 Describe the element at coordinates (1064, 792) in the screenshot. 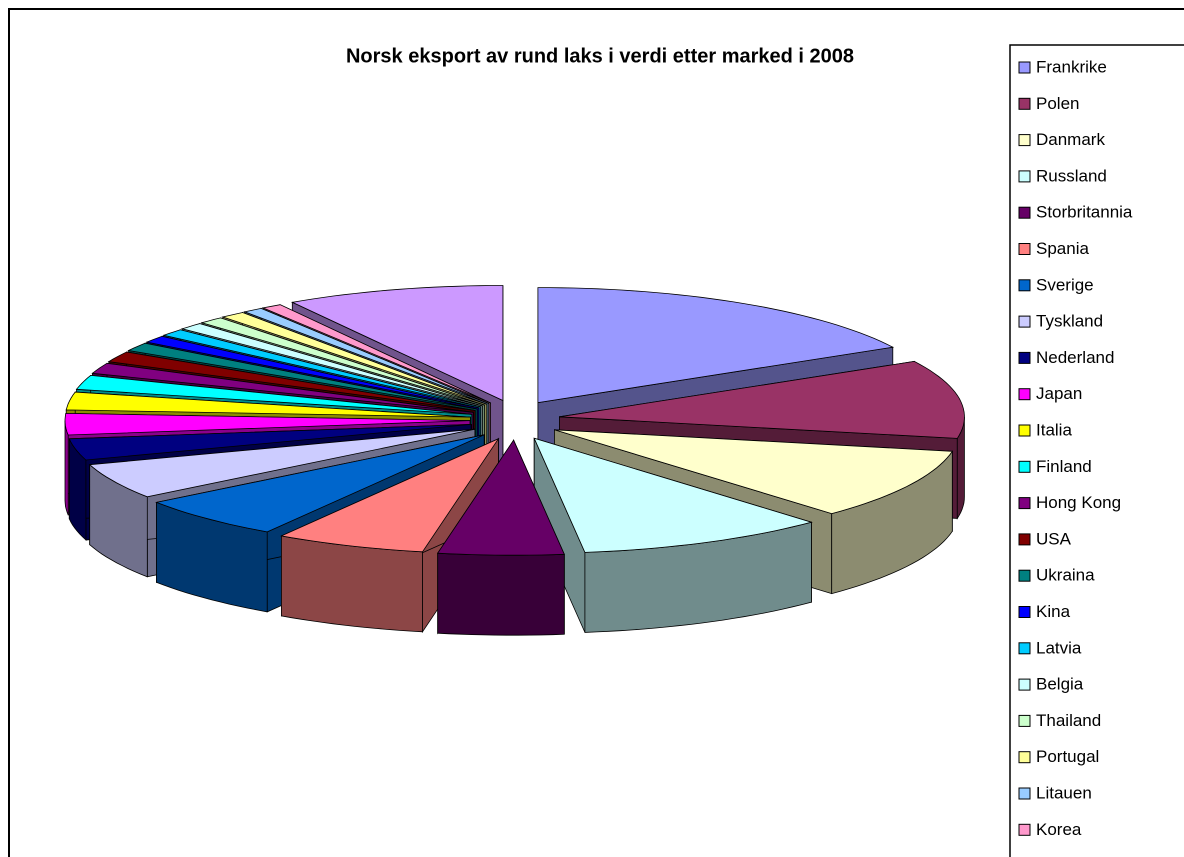

I see `legend-label: Litauen` at that location.